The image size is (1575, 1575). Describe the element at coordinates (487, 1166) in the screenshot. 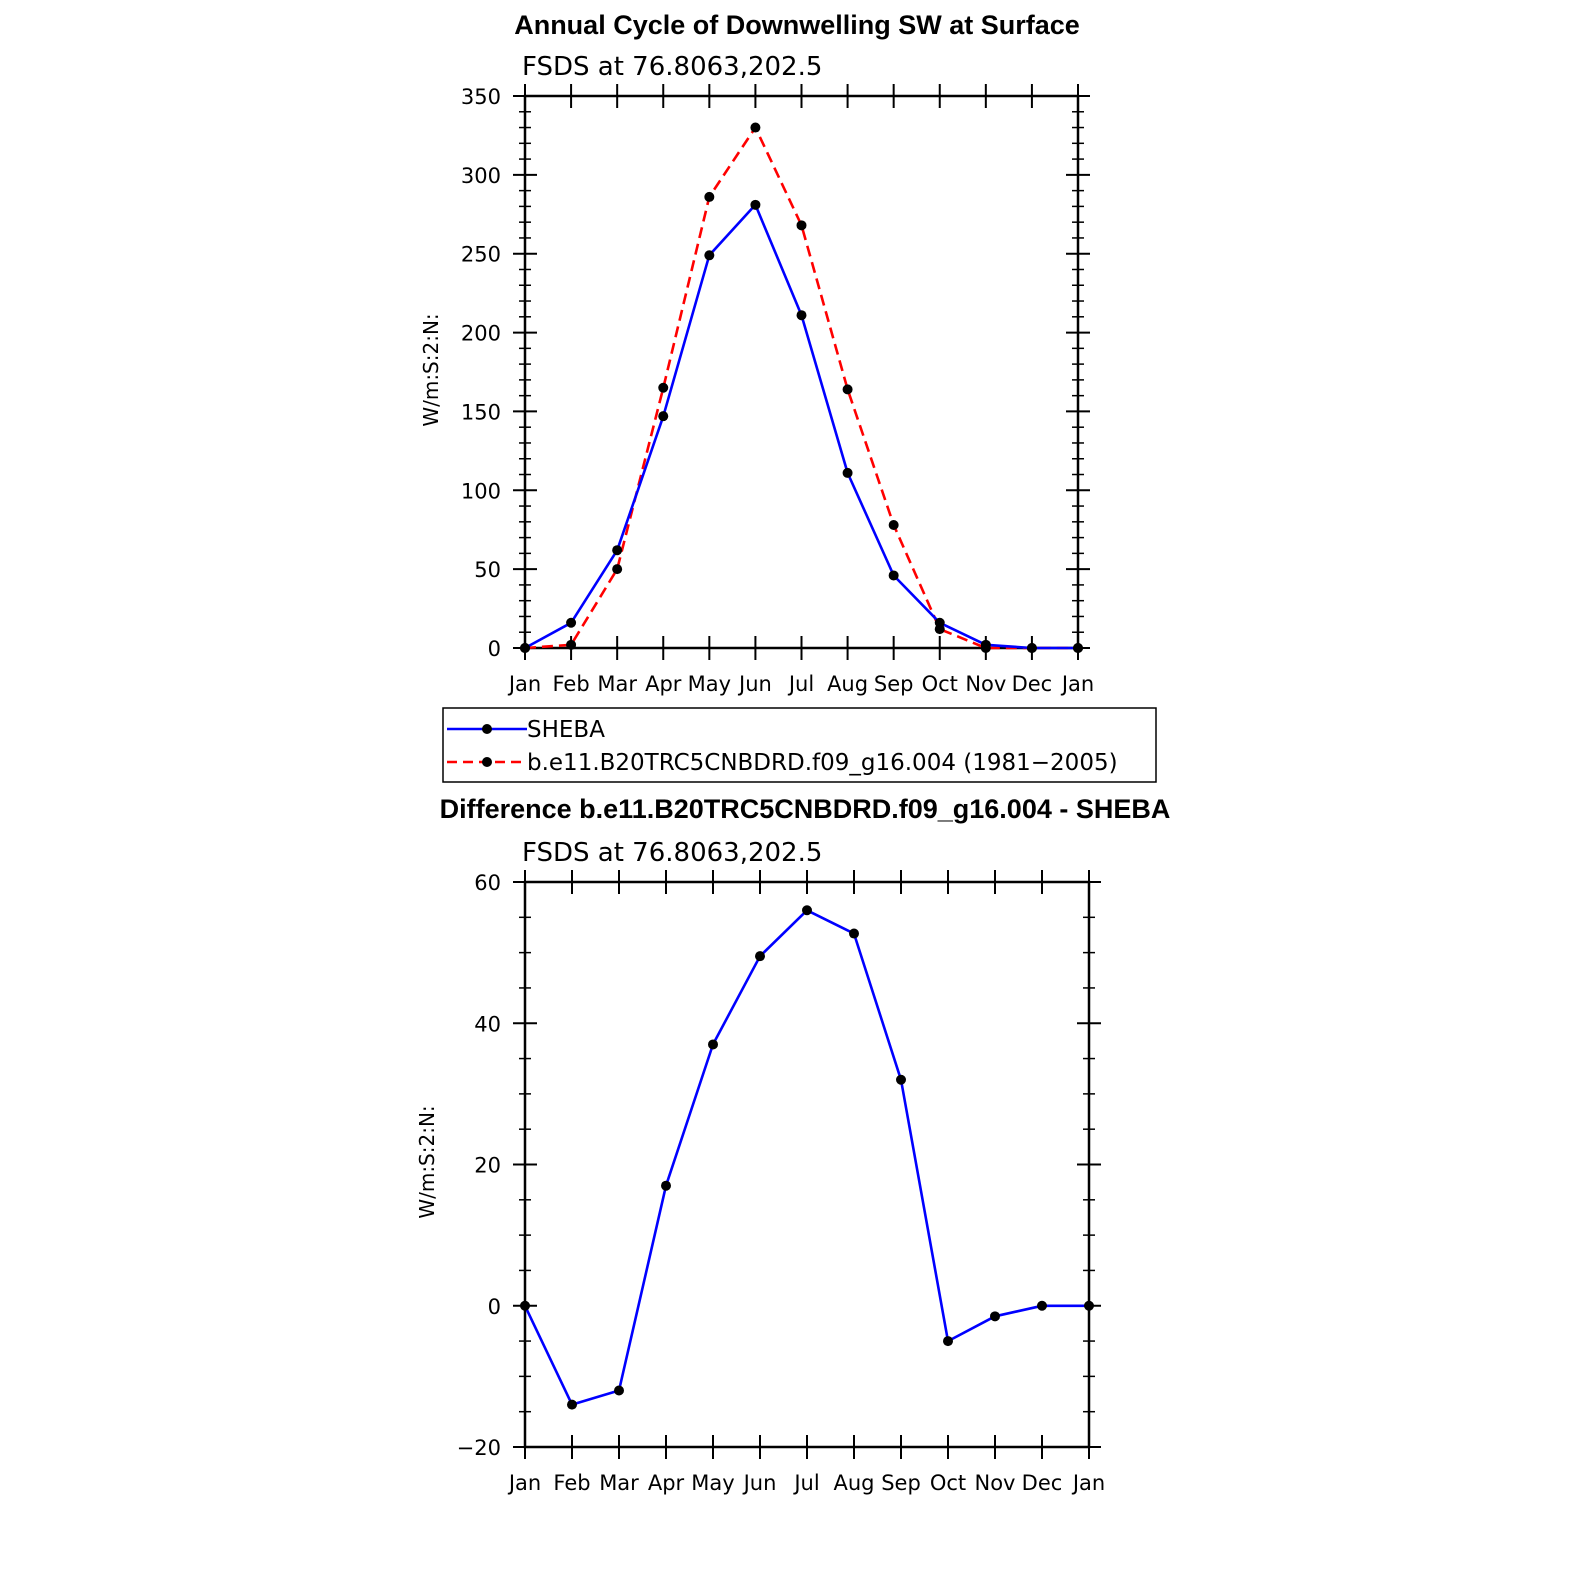

I see `chart-2-y-tick-label: 20` at that location.